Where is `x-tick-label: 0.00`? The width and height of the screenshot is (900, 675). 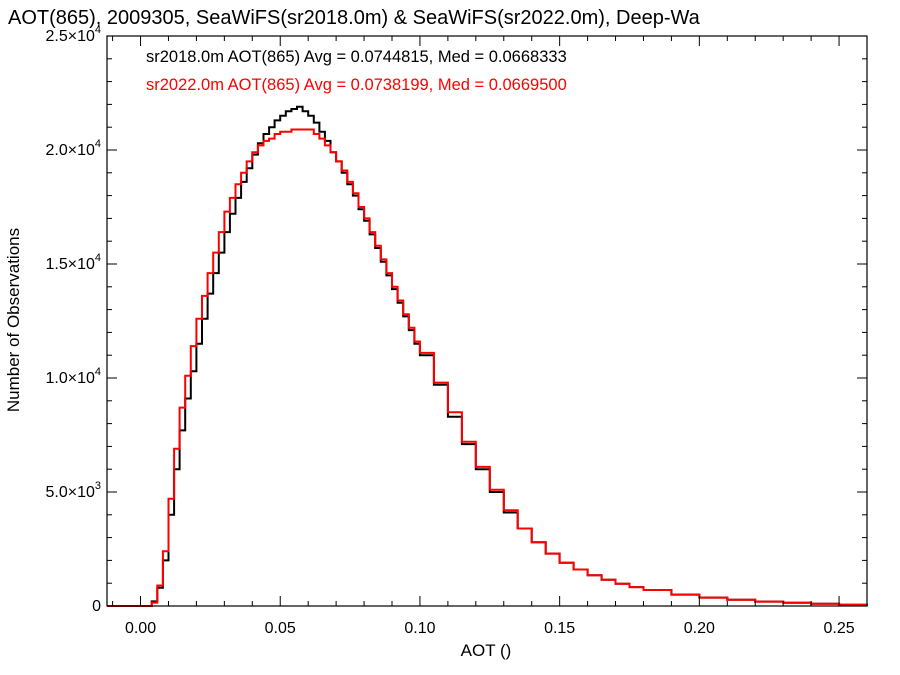 x-tick-label: 0.00 is located at coordinates (140, 628).